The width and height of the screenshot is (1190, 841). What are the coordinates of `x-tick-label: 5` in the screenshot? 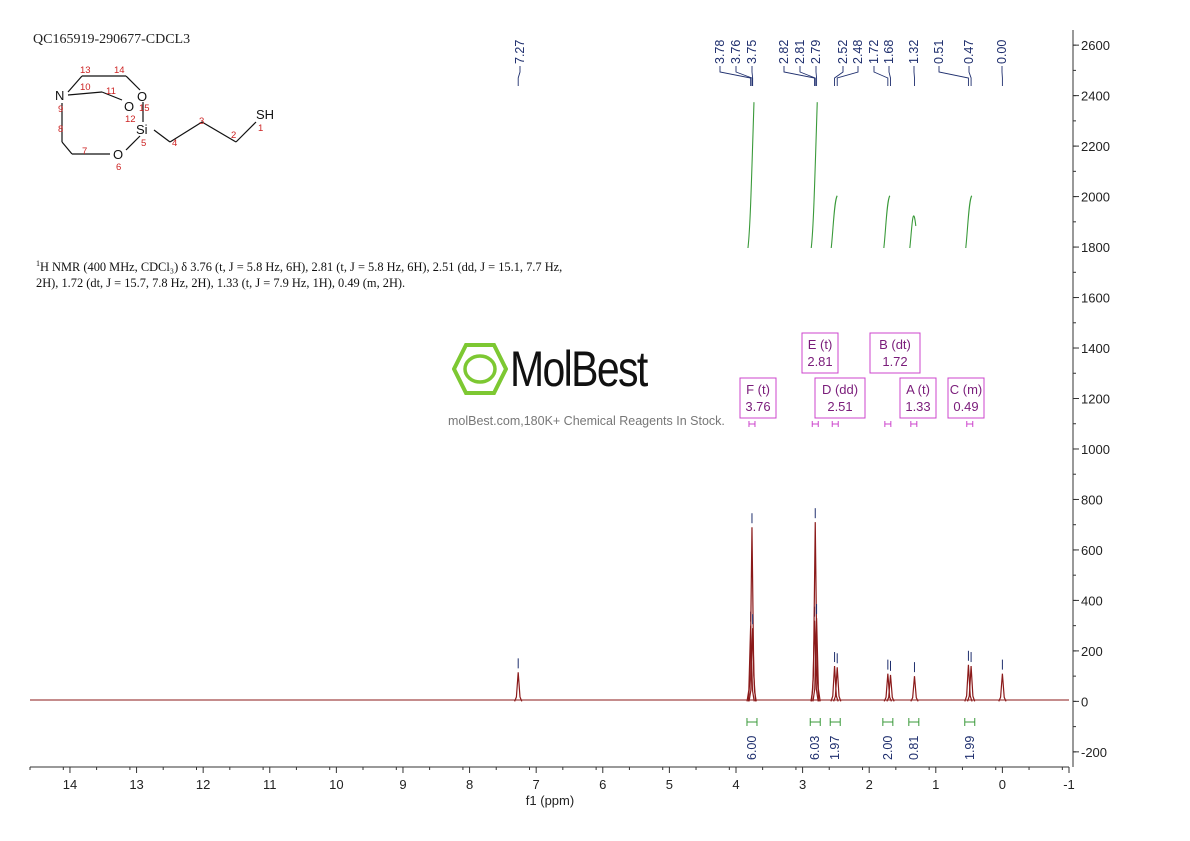 It's located at (669, 784).